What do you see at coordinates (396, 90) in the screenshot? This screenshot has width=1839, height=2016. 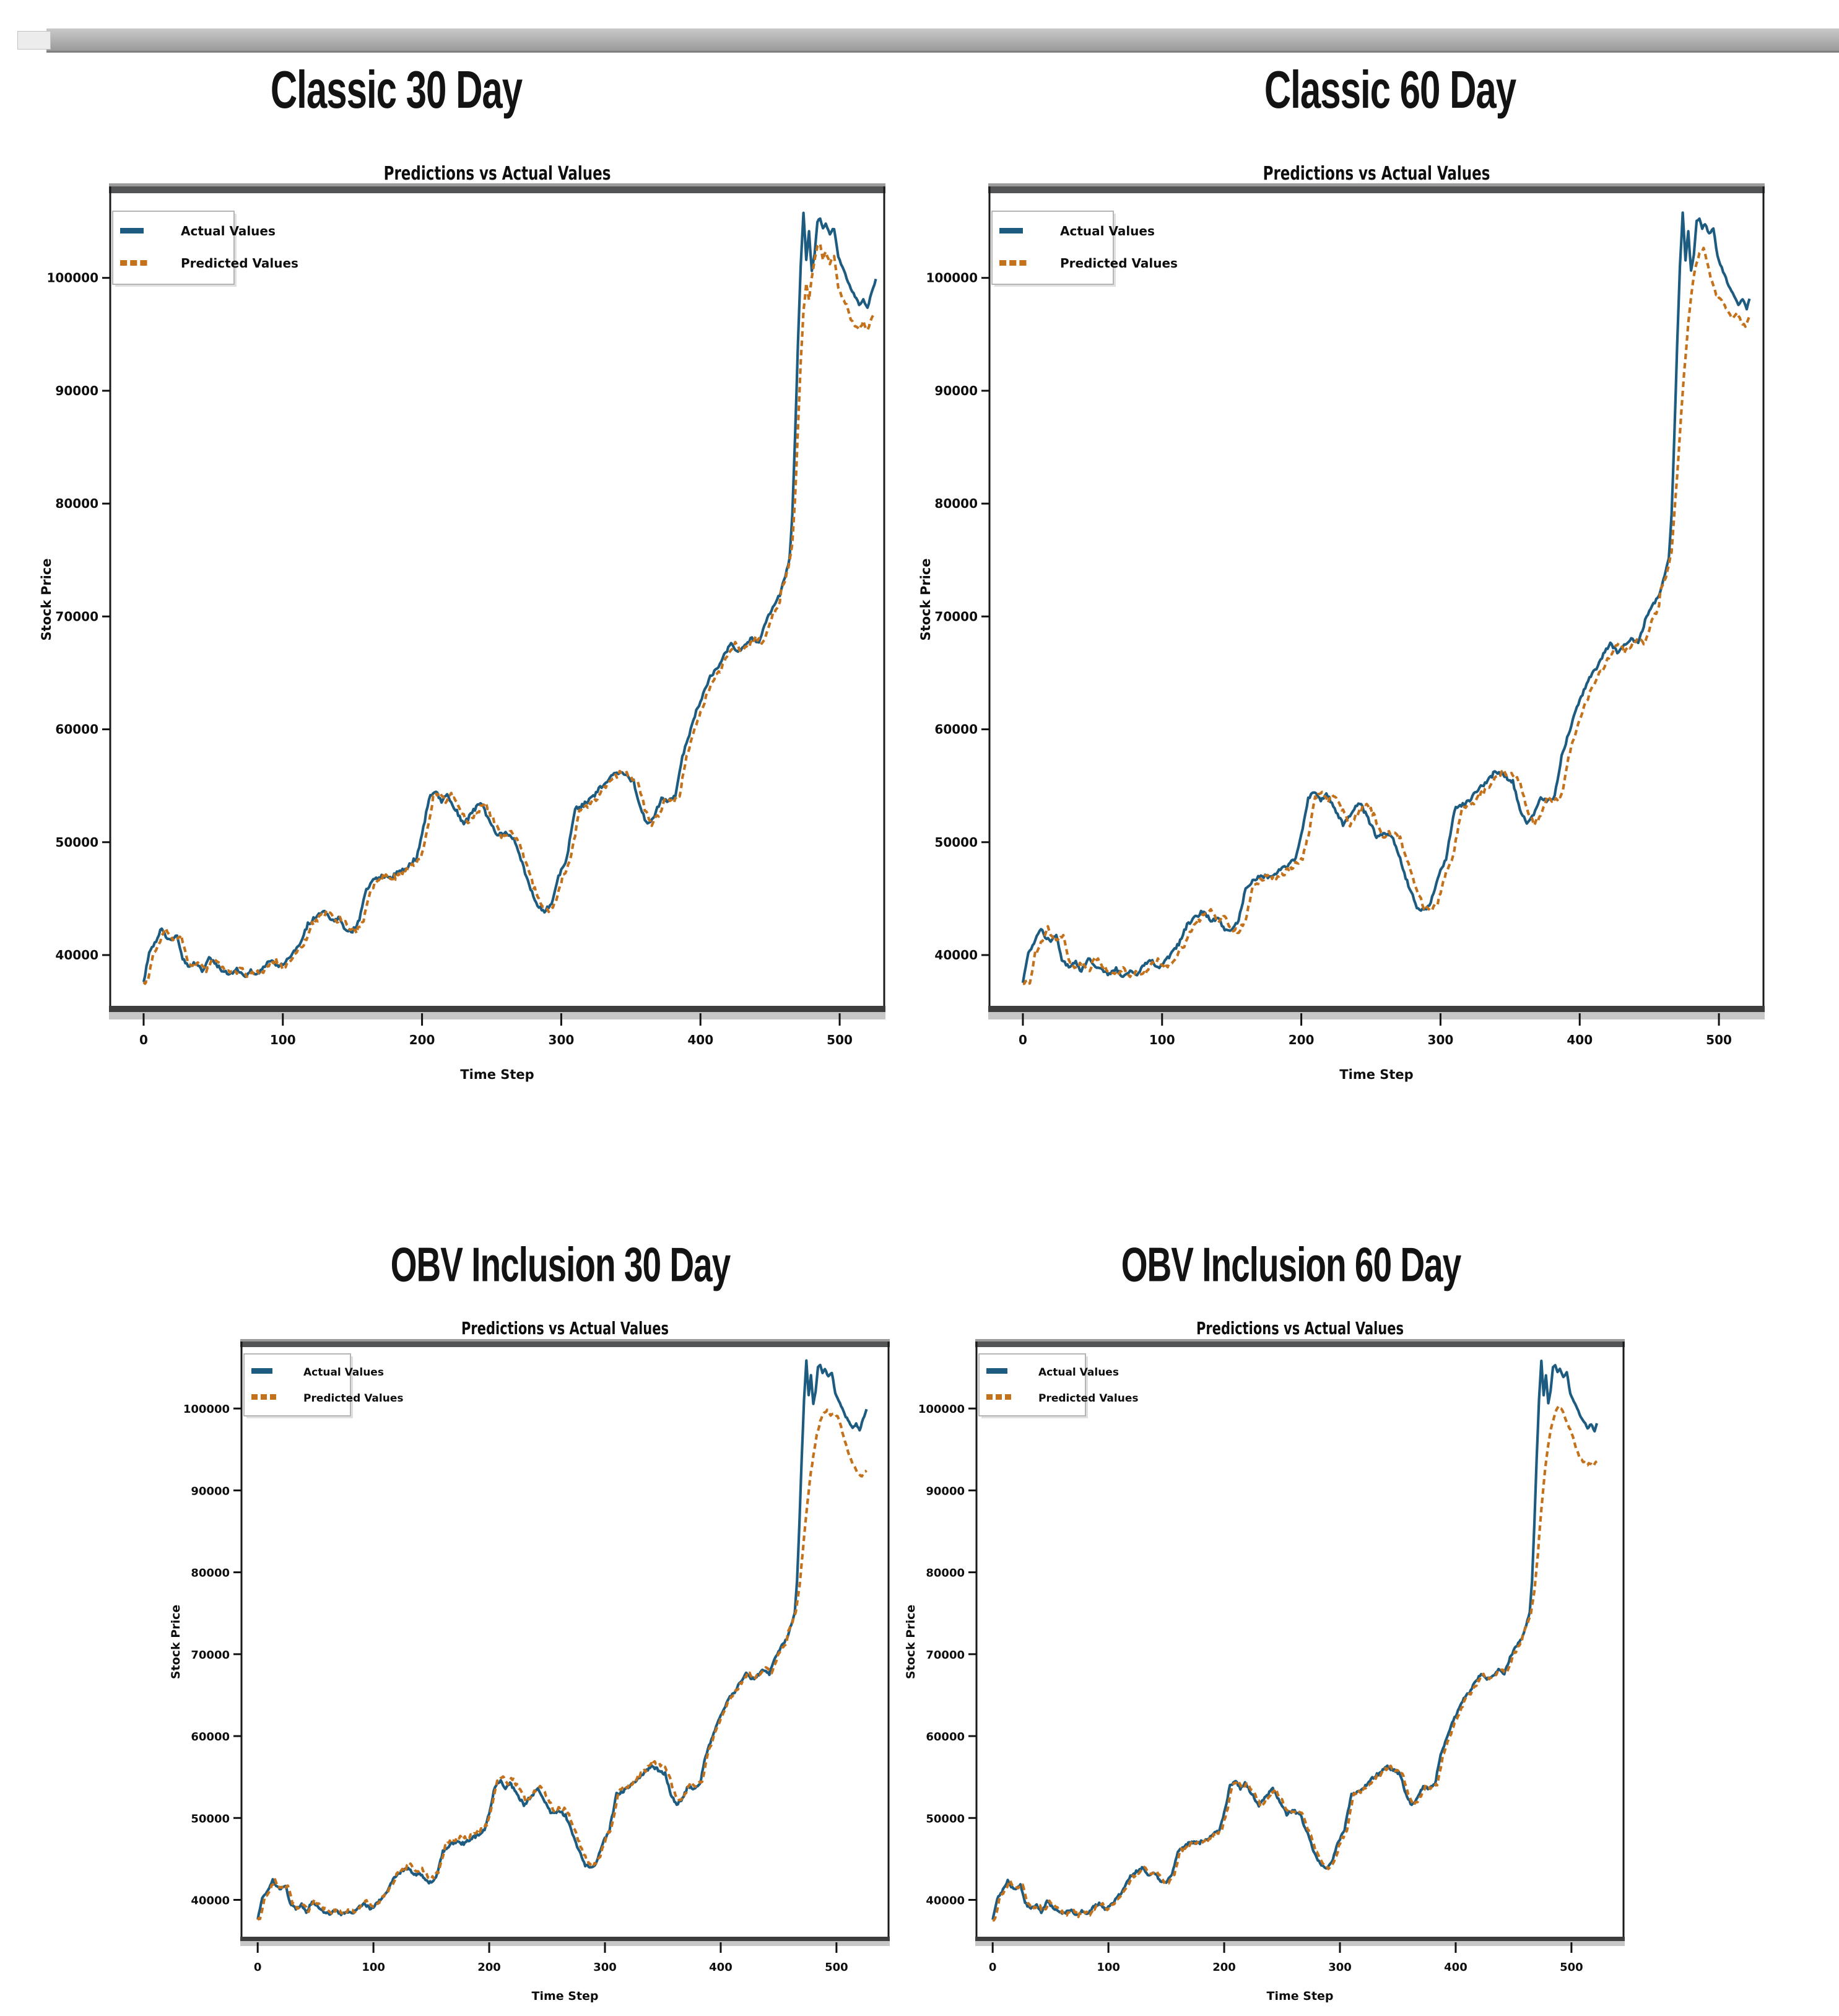 I see `chart-title-classic-30: Classic 30 Day` at bounding box center [396, 90].